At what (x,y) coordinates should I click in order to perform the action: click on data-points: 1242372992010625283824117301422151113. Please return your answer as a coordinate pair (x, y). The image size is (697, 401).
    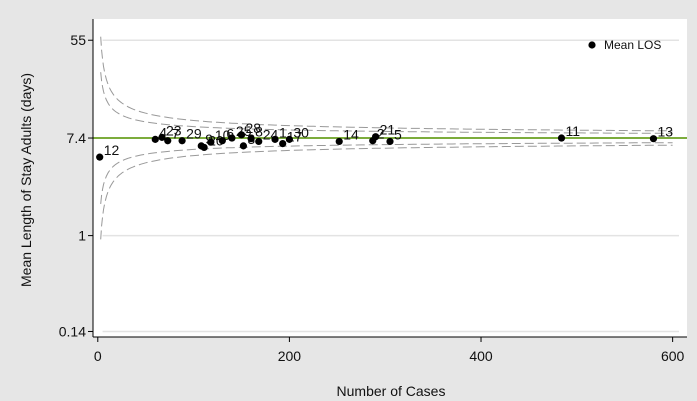
    Looking at the image, I should click on (384, 140).